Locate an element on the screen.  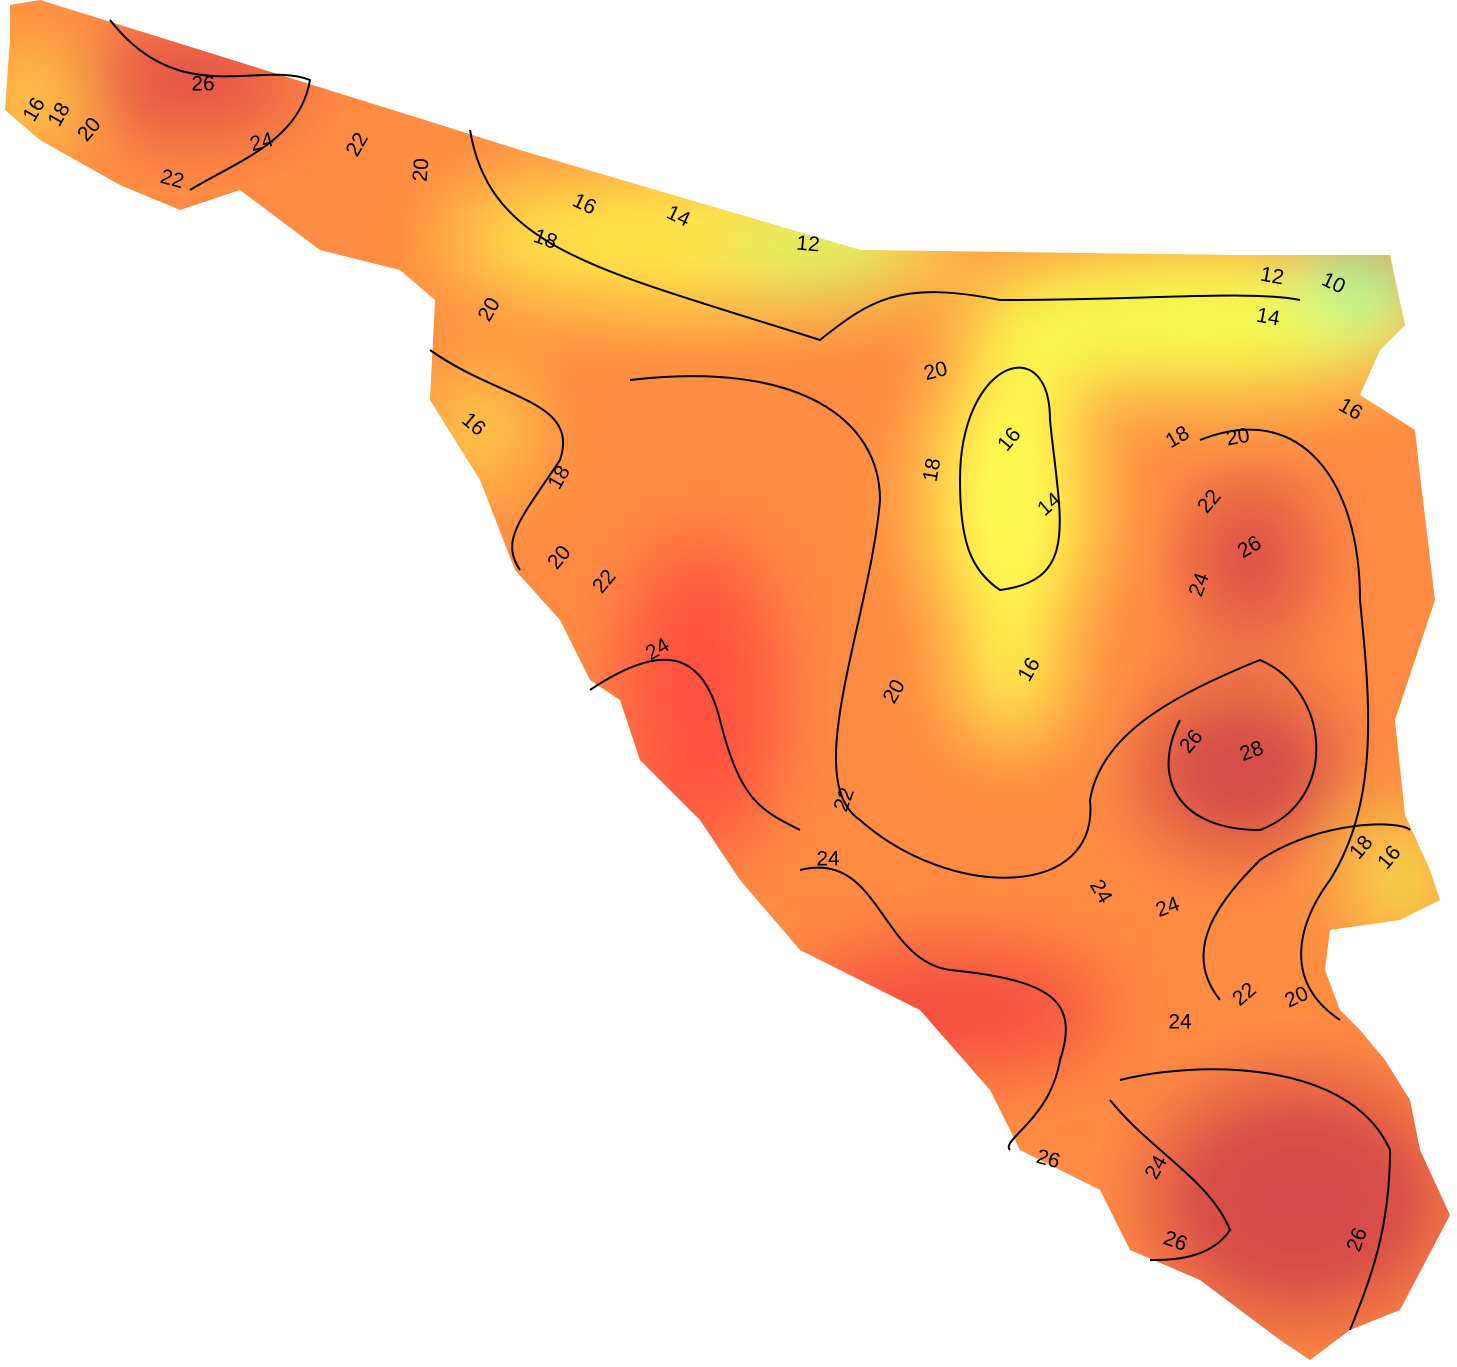
contour-label: 14 is located at coordinates (1268, 317).